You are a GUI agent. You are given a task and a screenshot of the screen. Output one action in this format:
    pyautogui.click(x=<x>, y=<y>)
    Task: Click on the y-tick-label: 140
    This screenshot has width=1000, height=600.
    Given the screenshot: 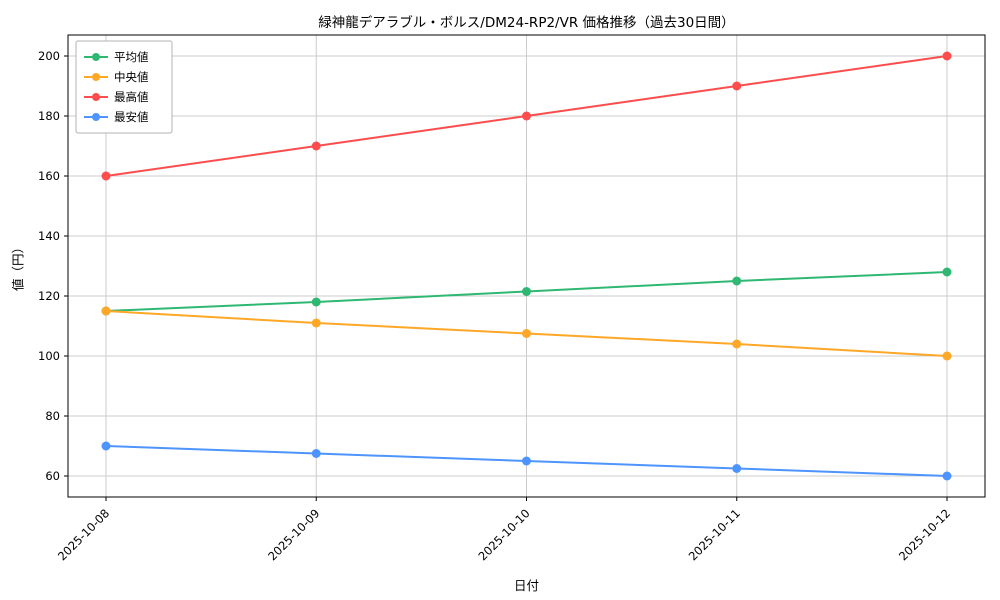 What is the action you would take?
    pyautogui.click(x=49, y=236)
    